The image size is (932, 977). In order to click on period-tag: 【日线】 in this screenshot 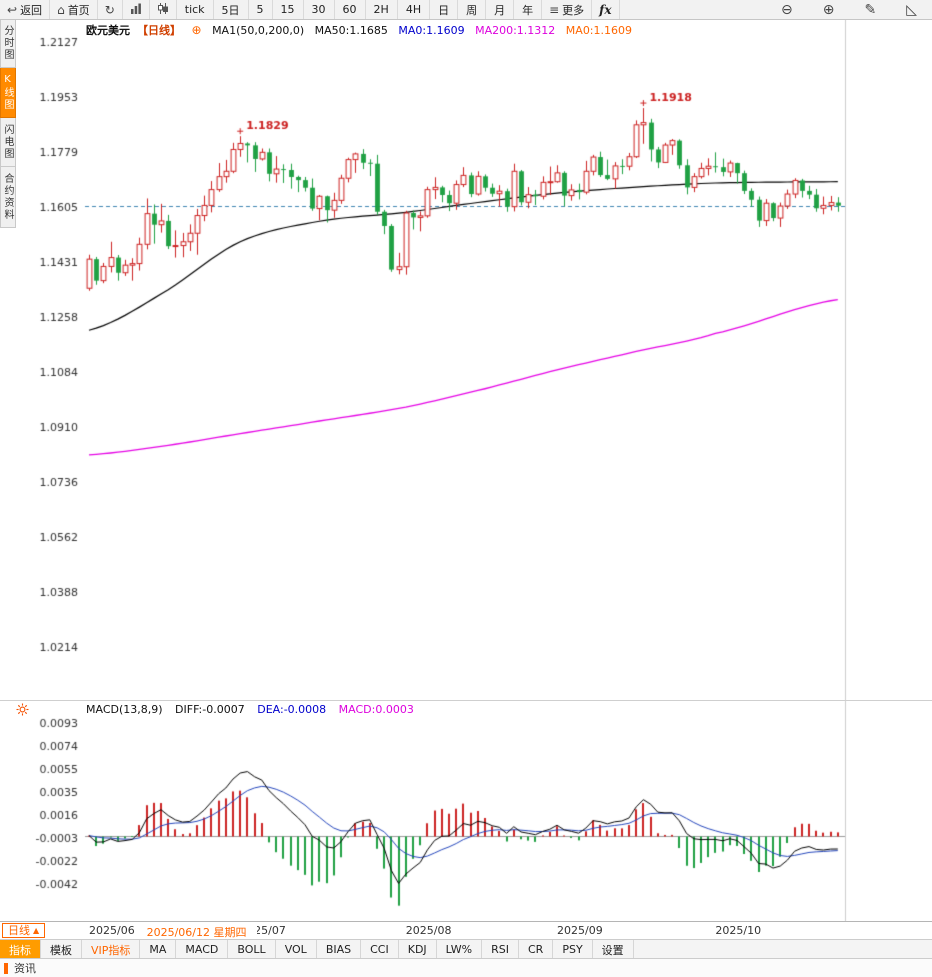, I will do `click(159, 30)`.